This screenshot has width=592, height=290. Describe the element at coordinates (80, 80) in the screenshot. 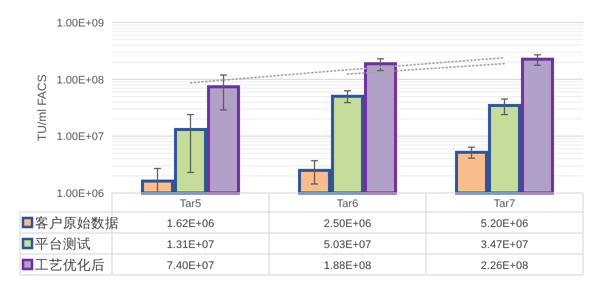

I see `y-tick-label: 1.00E+08` at that location.